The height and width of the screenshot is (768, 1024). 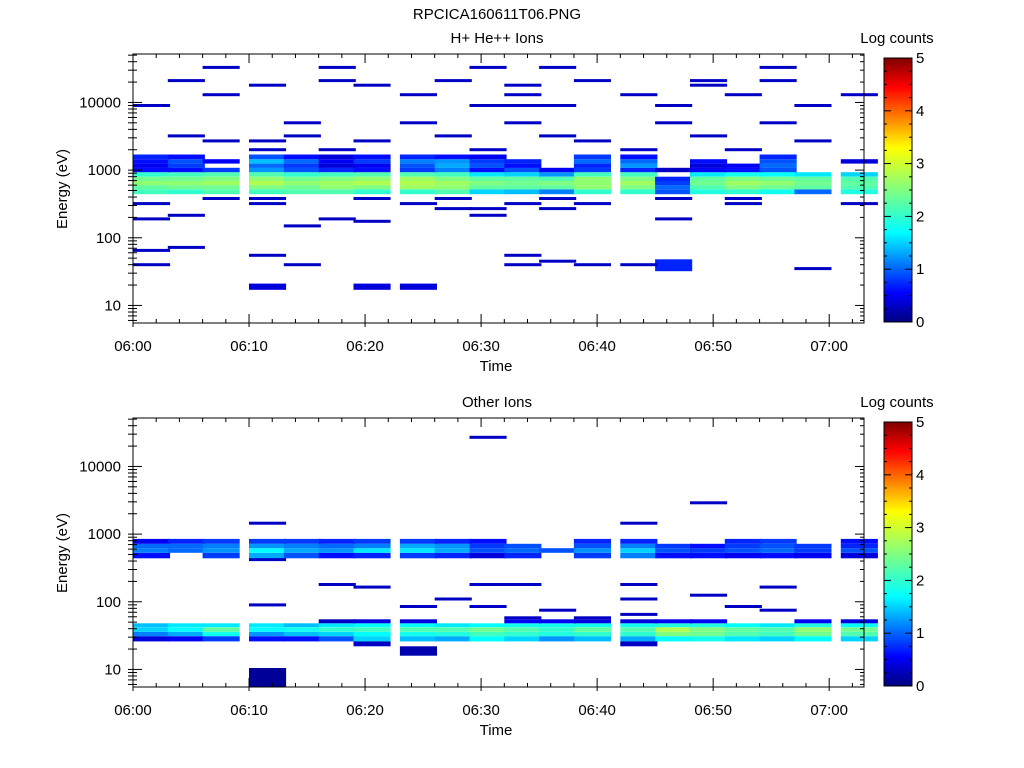 What do you see at coordinates (920, 269) in the screenshot?
I see `colorbar-tick-label: 1` at bounding box center [920, 269].